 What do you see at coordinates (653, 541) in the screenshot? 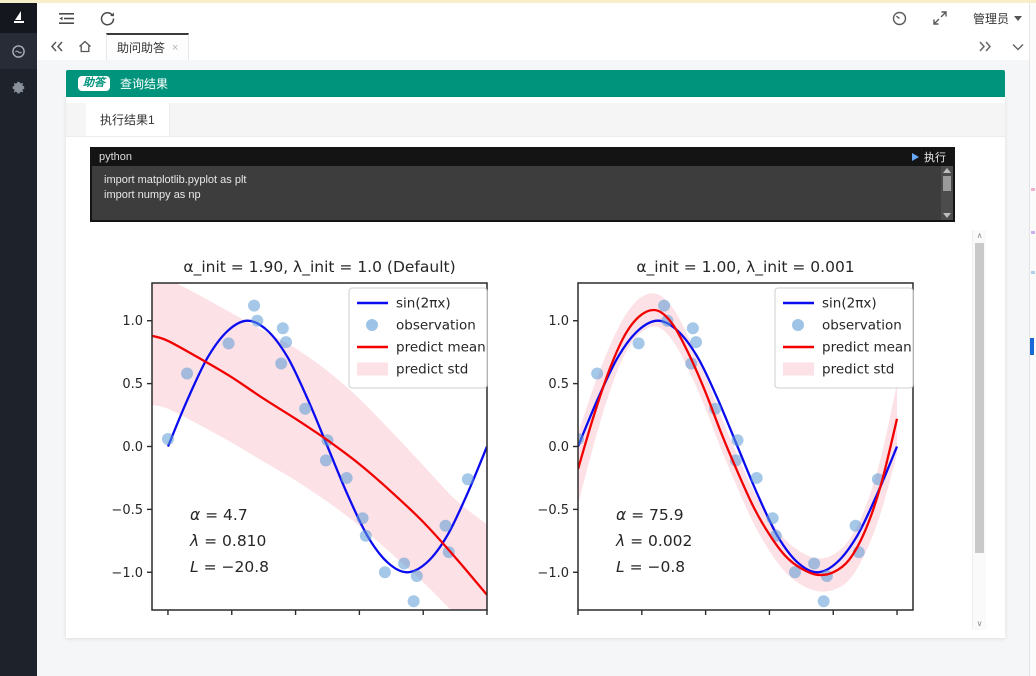
I see `svg-text: λ = 0.002` at bounding box center [653, 541].